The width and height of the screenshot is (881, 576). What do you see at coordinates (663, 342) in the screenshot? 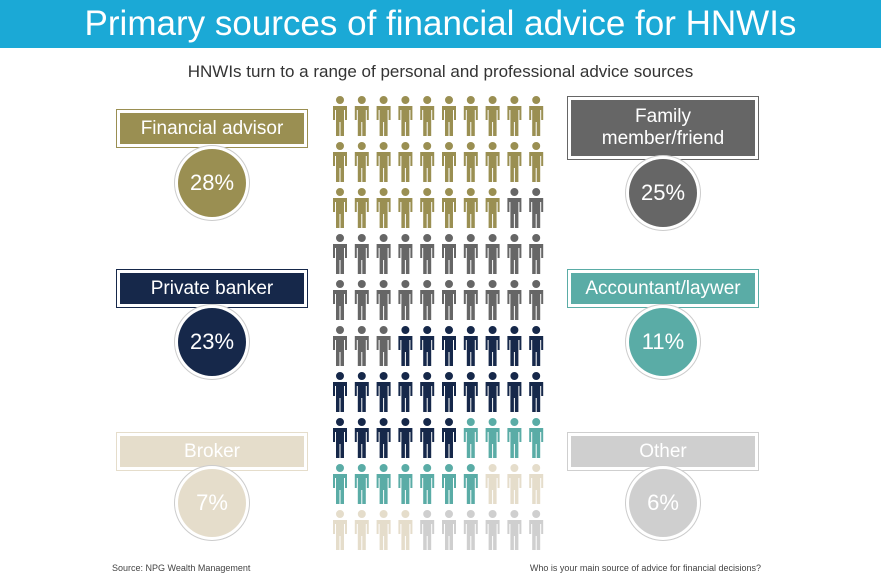
I see `value-circle: 11%` at bounding box center [663, 342].